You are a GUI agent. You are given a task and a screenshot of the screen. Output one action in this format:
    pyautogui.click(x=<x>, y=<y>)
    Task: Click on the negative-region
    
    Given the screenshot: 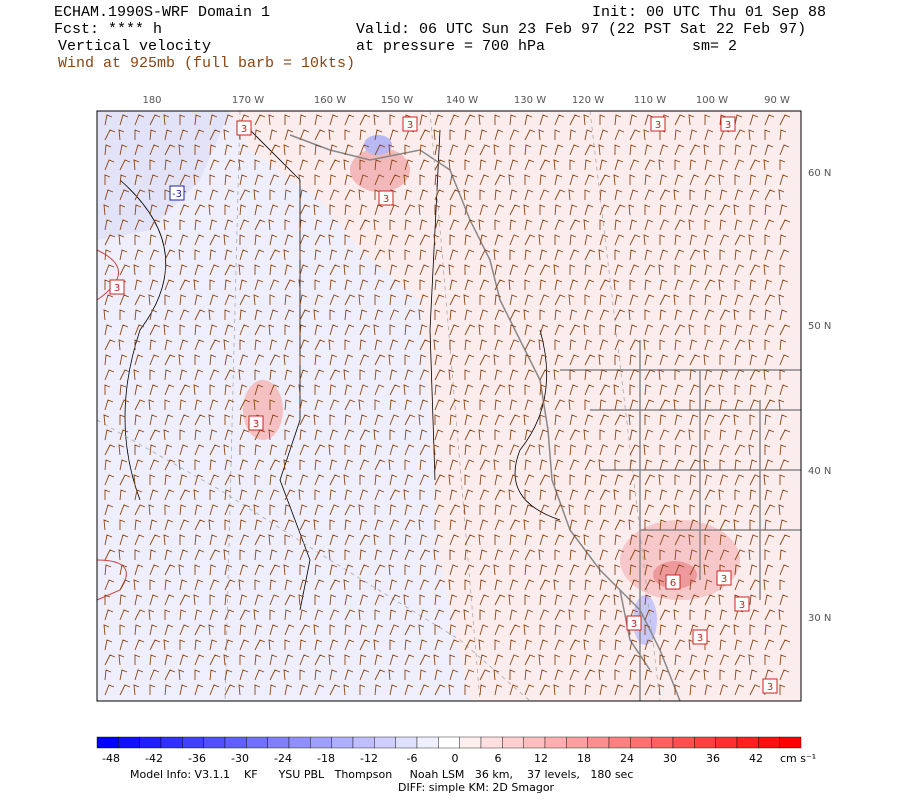 What is the action you would take?
    pyautogui.click(x=163, y=175)
    